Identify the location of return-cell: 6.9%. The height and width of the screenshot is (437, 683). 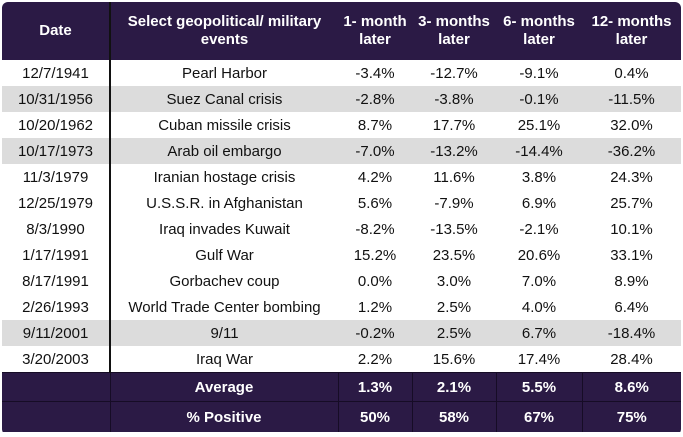
(539, 203).